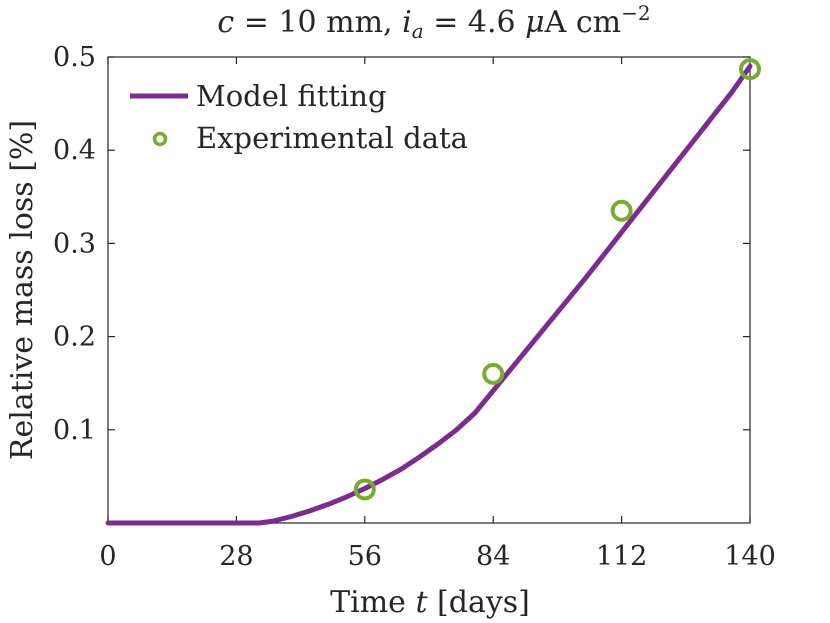  What do you see at coordinates (421, 602) in the screenshot?
I see `xlabel-var: t` at bounding box center [421, 602].